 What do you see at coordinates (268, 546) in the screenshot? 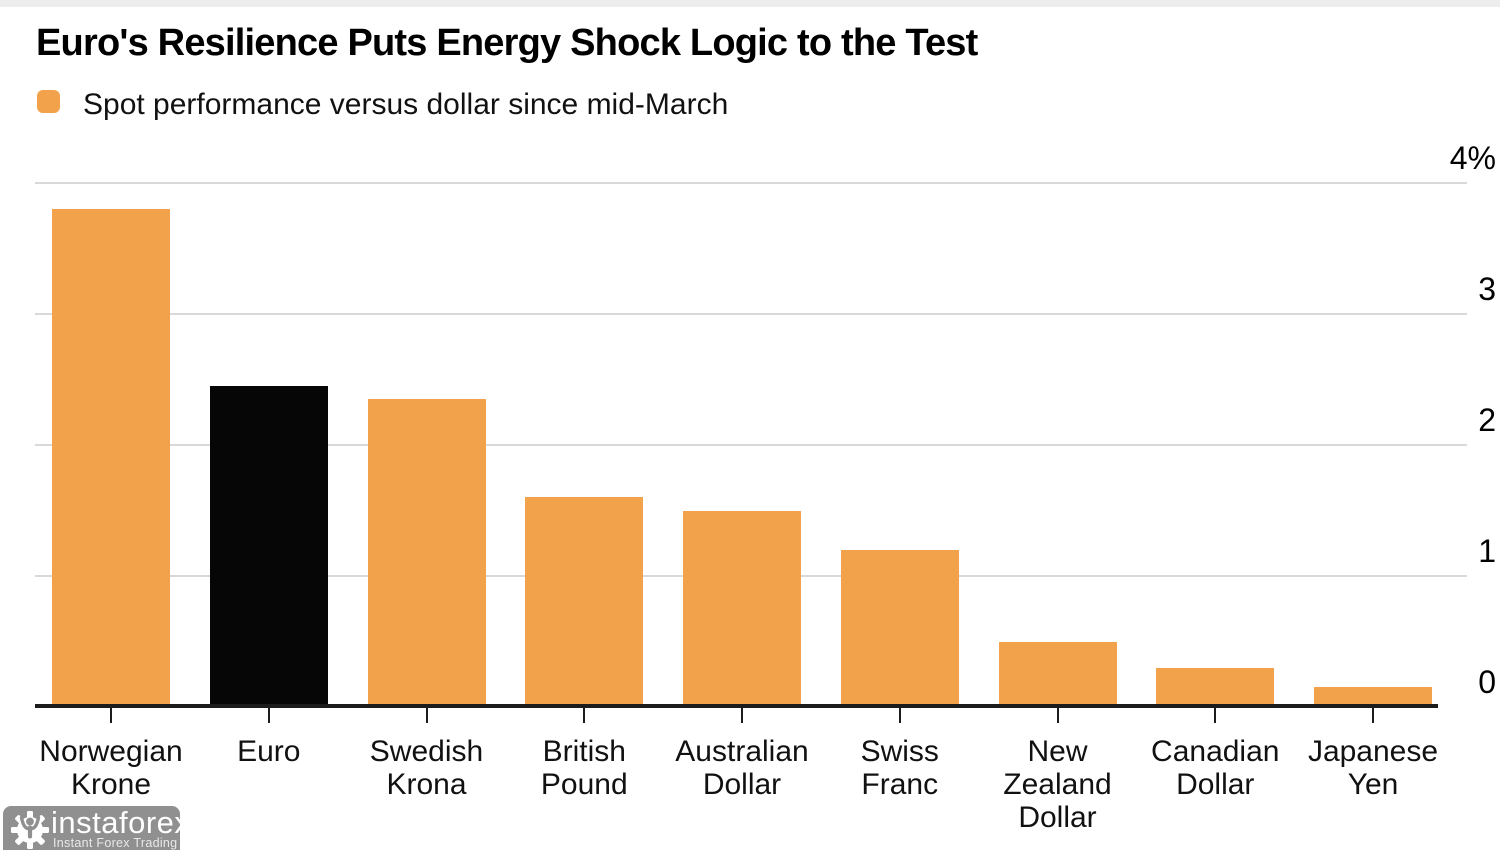
I see `bar-euro` at bounding box center [268, 546].